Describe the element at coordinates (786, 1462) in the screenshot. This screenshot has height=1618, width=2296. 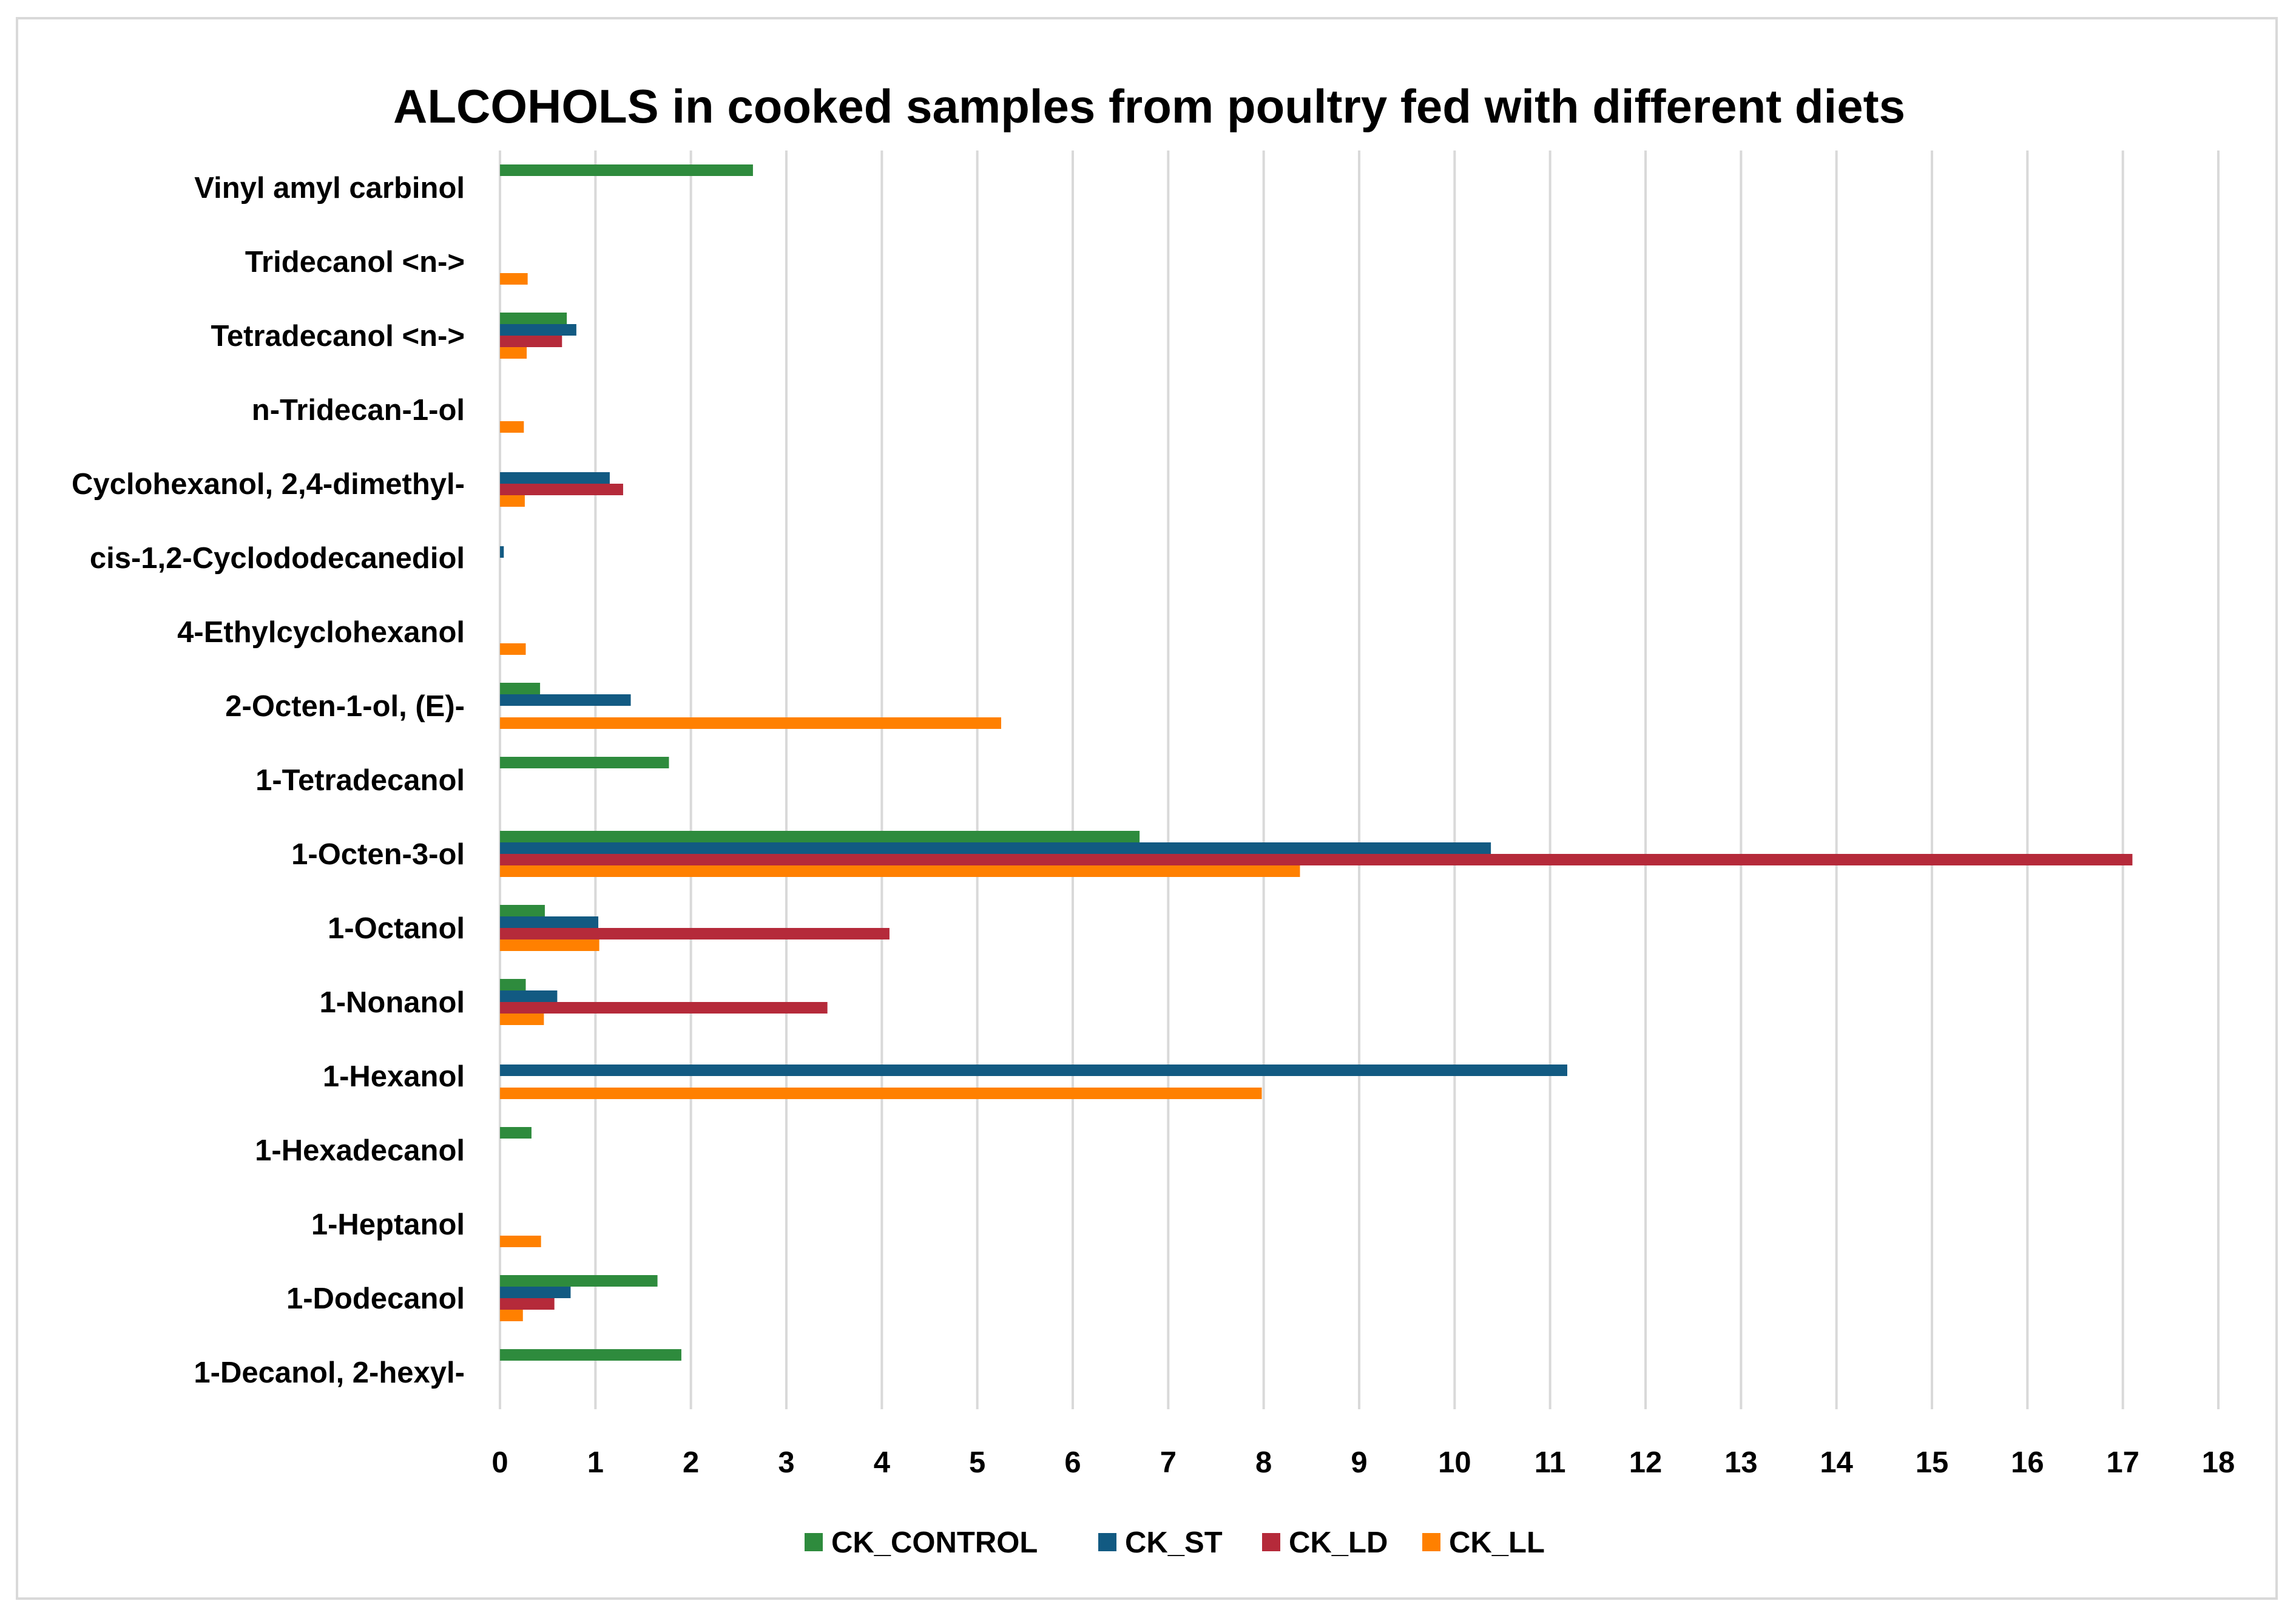
I see `x-tick-label: 3` at that location.